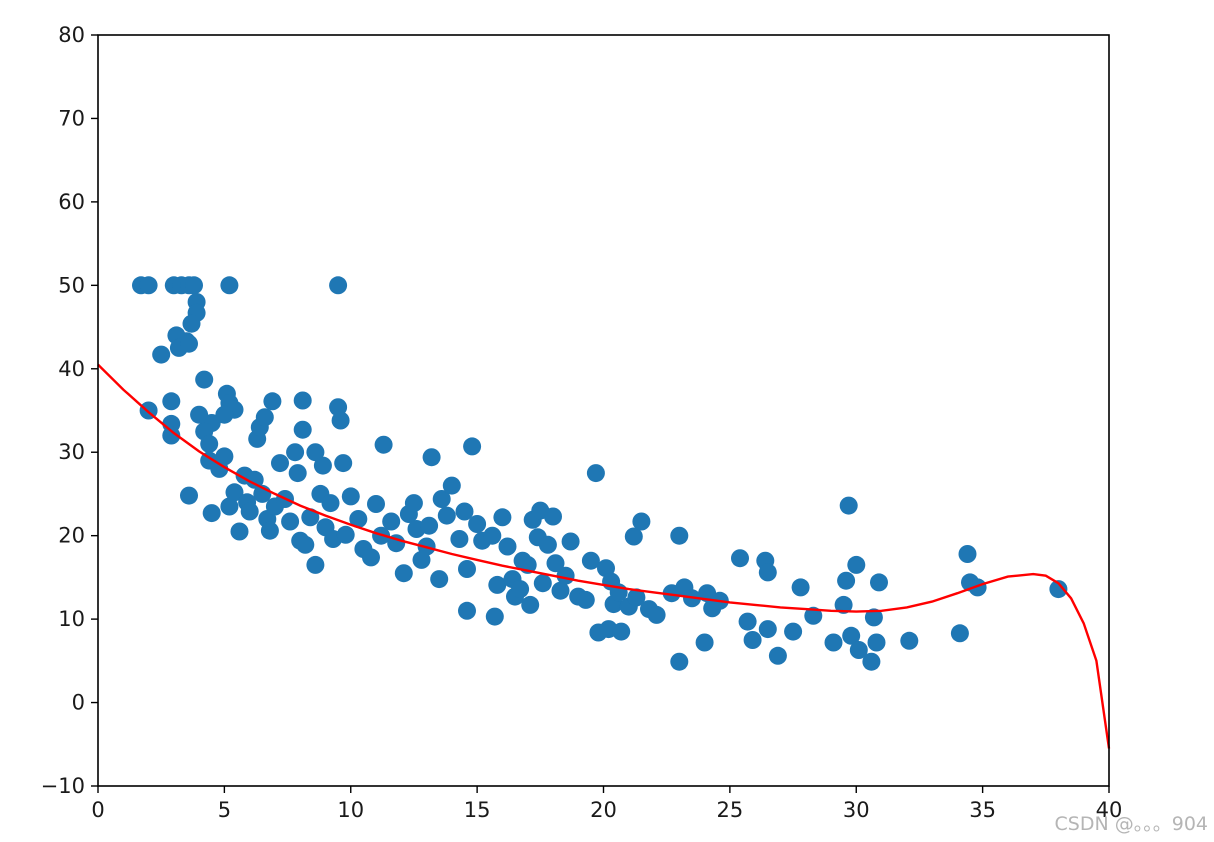 The image size is (1214, 842). I want to click on x-tick-label: 0, so click(97, 810).